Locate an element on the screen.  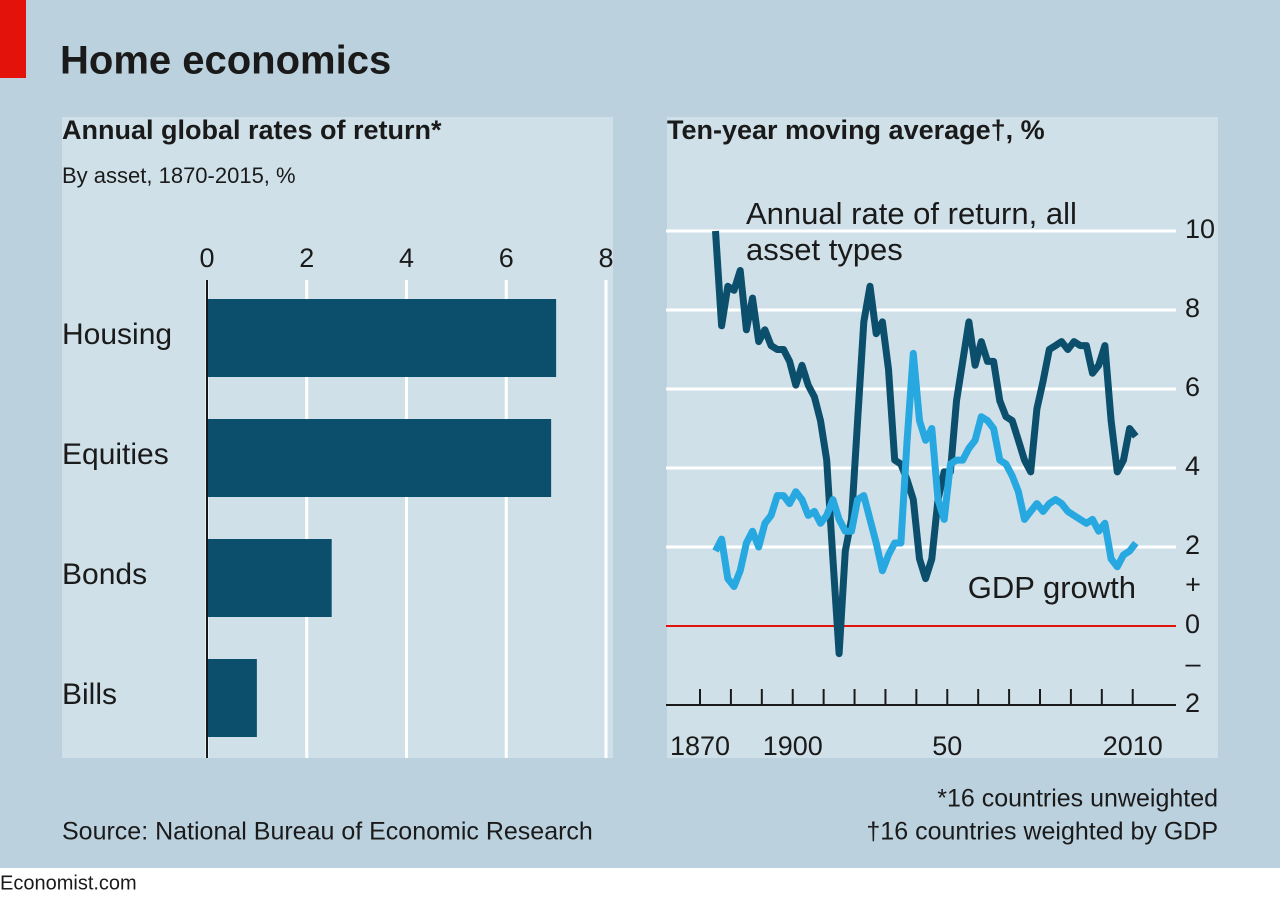
x-tick-label: 6 is located at coordinates (506, 258).